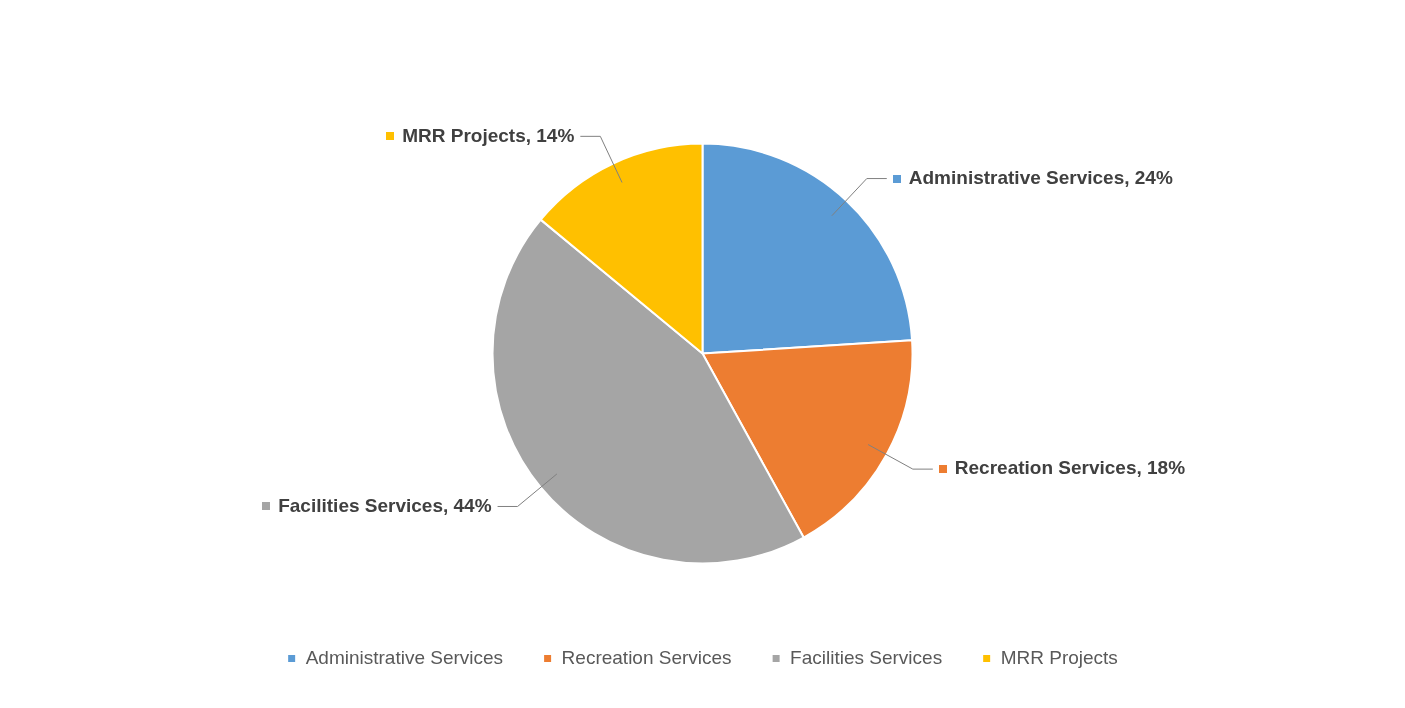  I want to click on legend-label: Administrative Services, so click(404, 657).